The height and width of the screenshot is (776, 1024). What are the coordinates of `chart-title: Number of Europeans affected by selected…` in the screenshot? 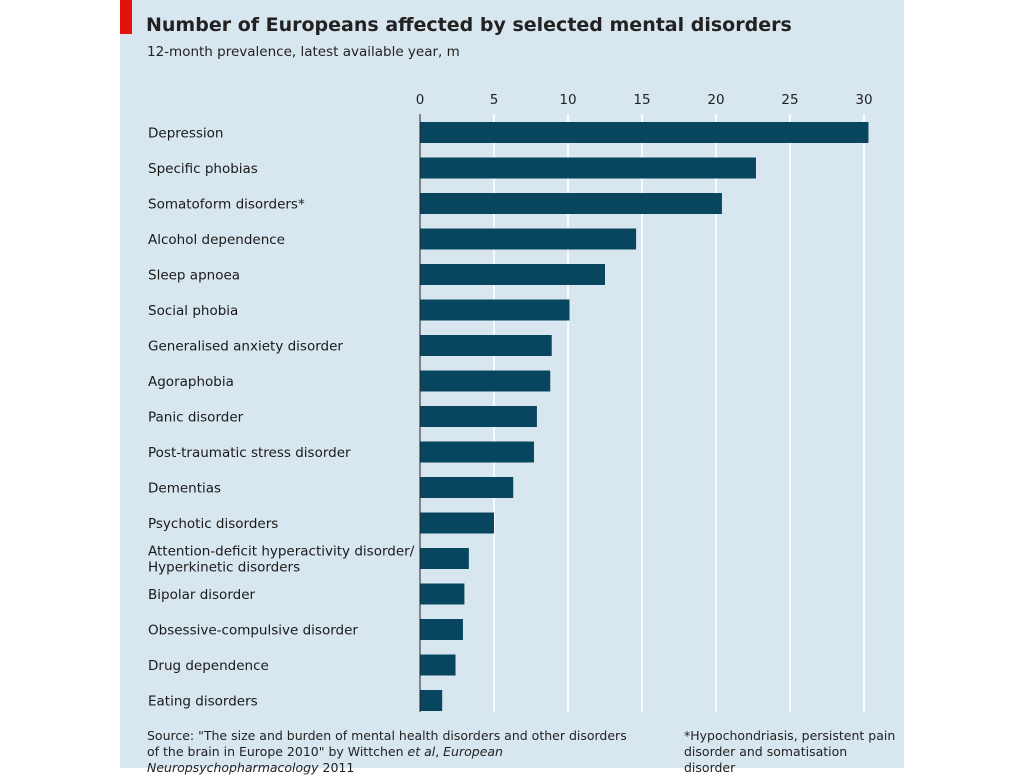 It's located at (469, 25).